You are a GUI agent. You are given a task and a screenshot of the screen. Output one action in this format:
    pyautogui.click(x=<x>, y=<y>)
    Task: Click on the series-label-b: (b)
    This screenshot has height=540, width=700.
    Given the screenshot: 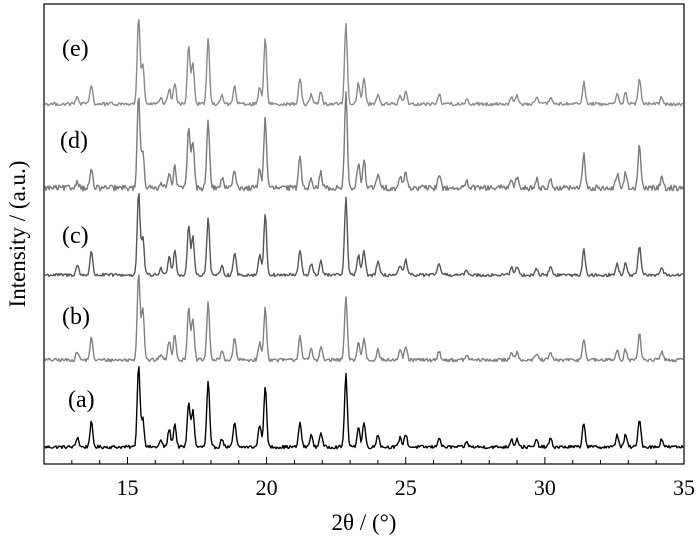 What is the action you would take?
    pyautogui.click(x=76, y=317)
    